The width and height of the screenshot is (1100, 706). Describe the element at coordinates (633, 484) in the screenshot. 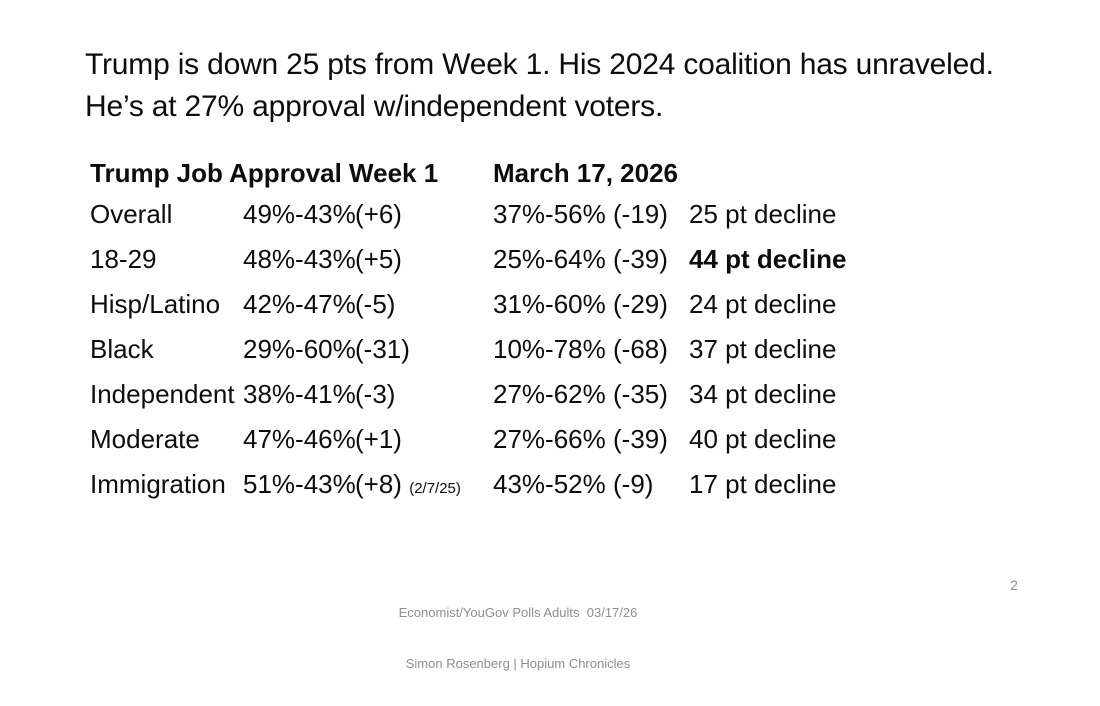

I see `march-margin: (-9)` at that location.